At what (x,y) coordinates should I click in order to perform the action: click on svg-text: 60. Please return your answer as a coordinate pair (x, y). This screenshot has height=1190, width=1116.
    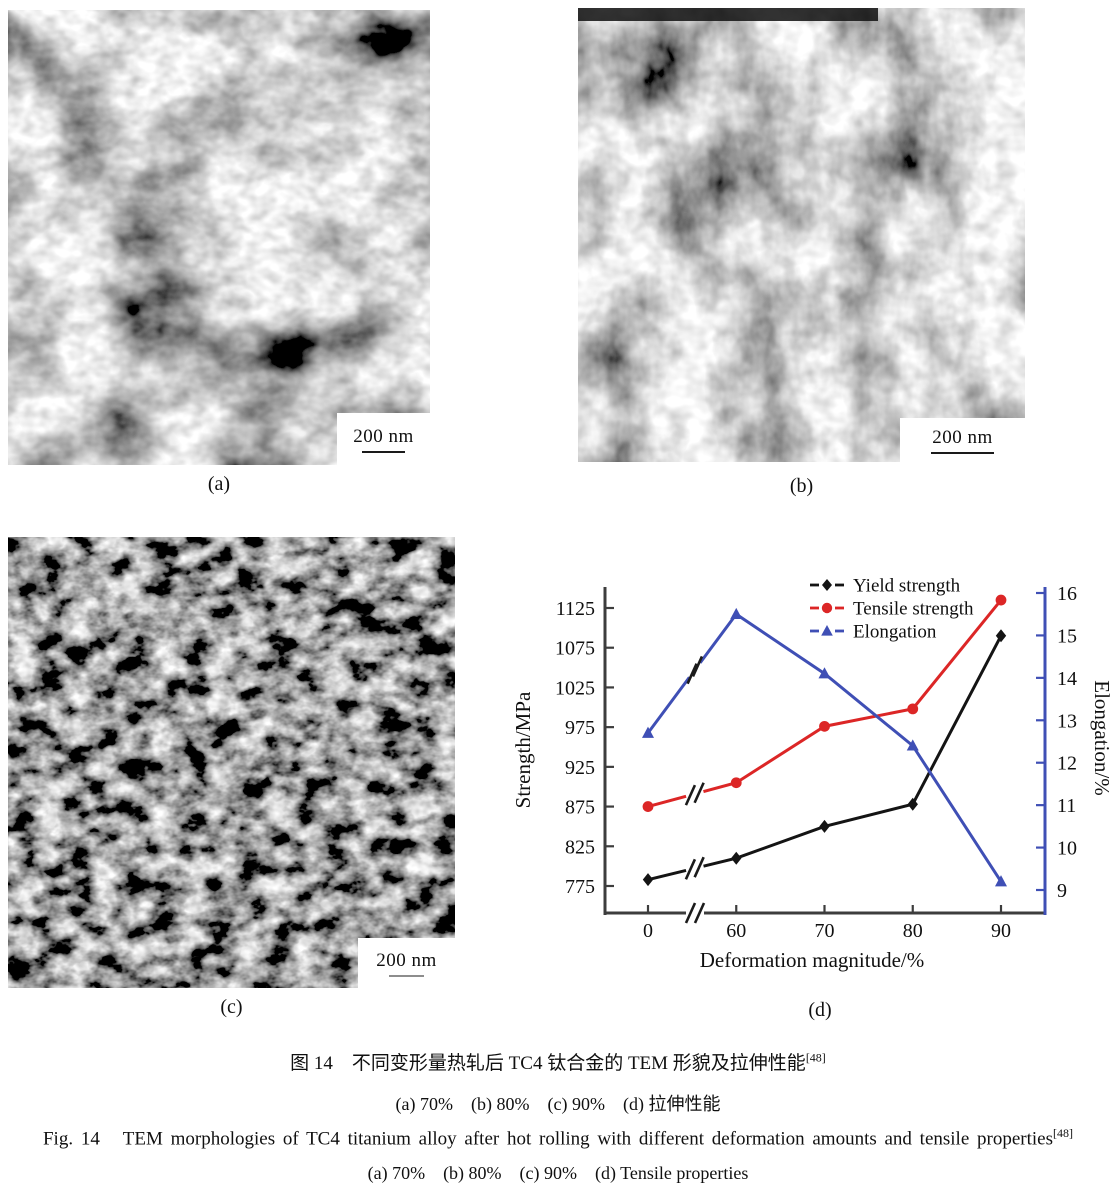
    Looking at the image, I should click on (736, 931).